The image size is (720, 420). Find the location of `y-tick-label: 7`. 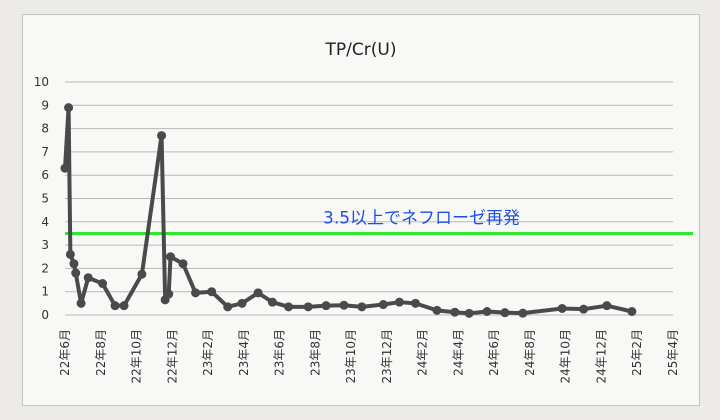

y-tick-label: 7 is located at coordinates (45, 152).